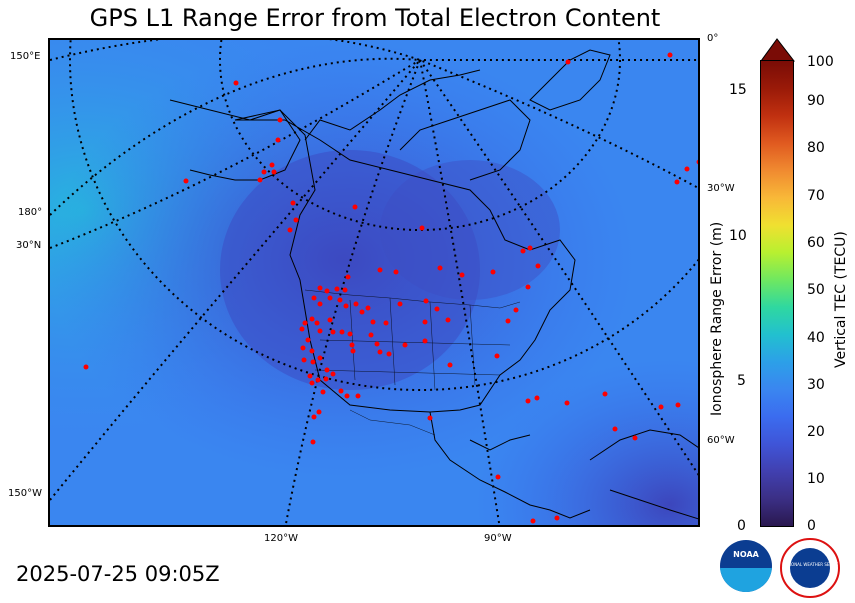 The image size is (855, 603). Describe the element at coordinates (30, 212) in the screenshot. I see `label-180: 180°` at that location.